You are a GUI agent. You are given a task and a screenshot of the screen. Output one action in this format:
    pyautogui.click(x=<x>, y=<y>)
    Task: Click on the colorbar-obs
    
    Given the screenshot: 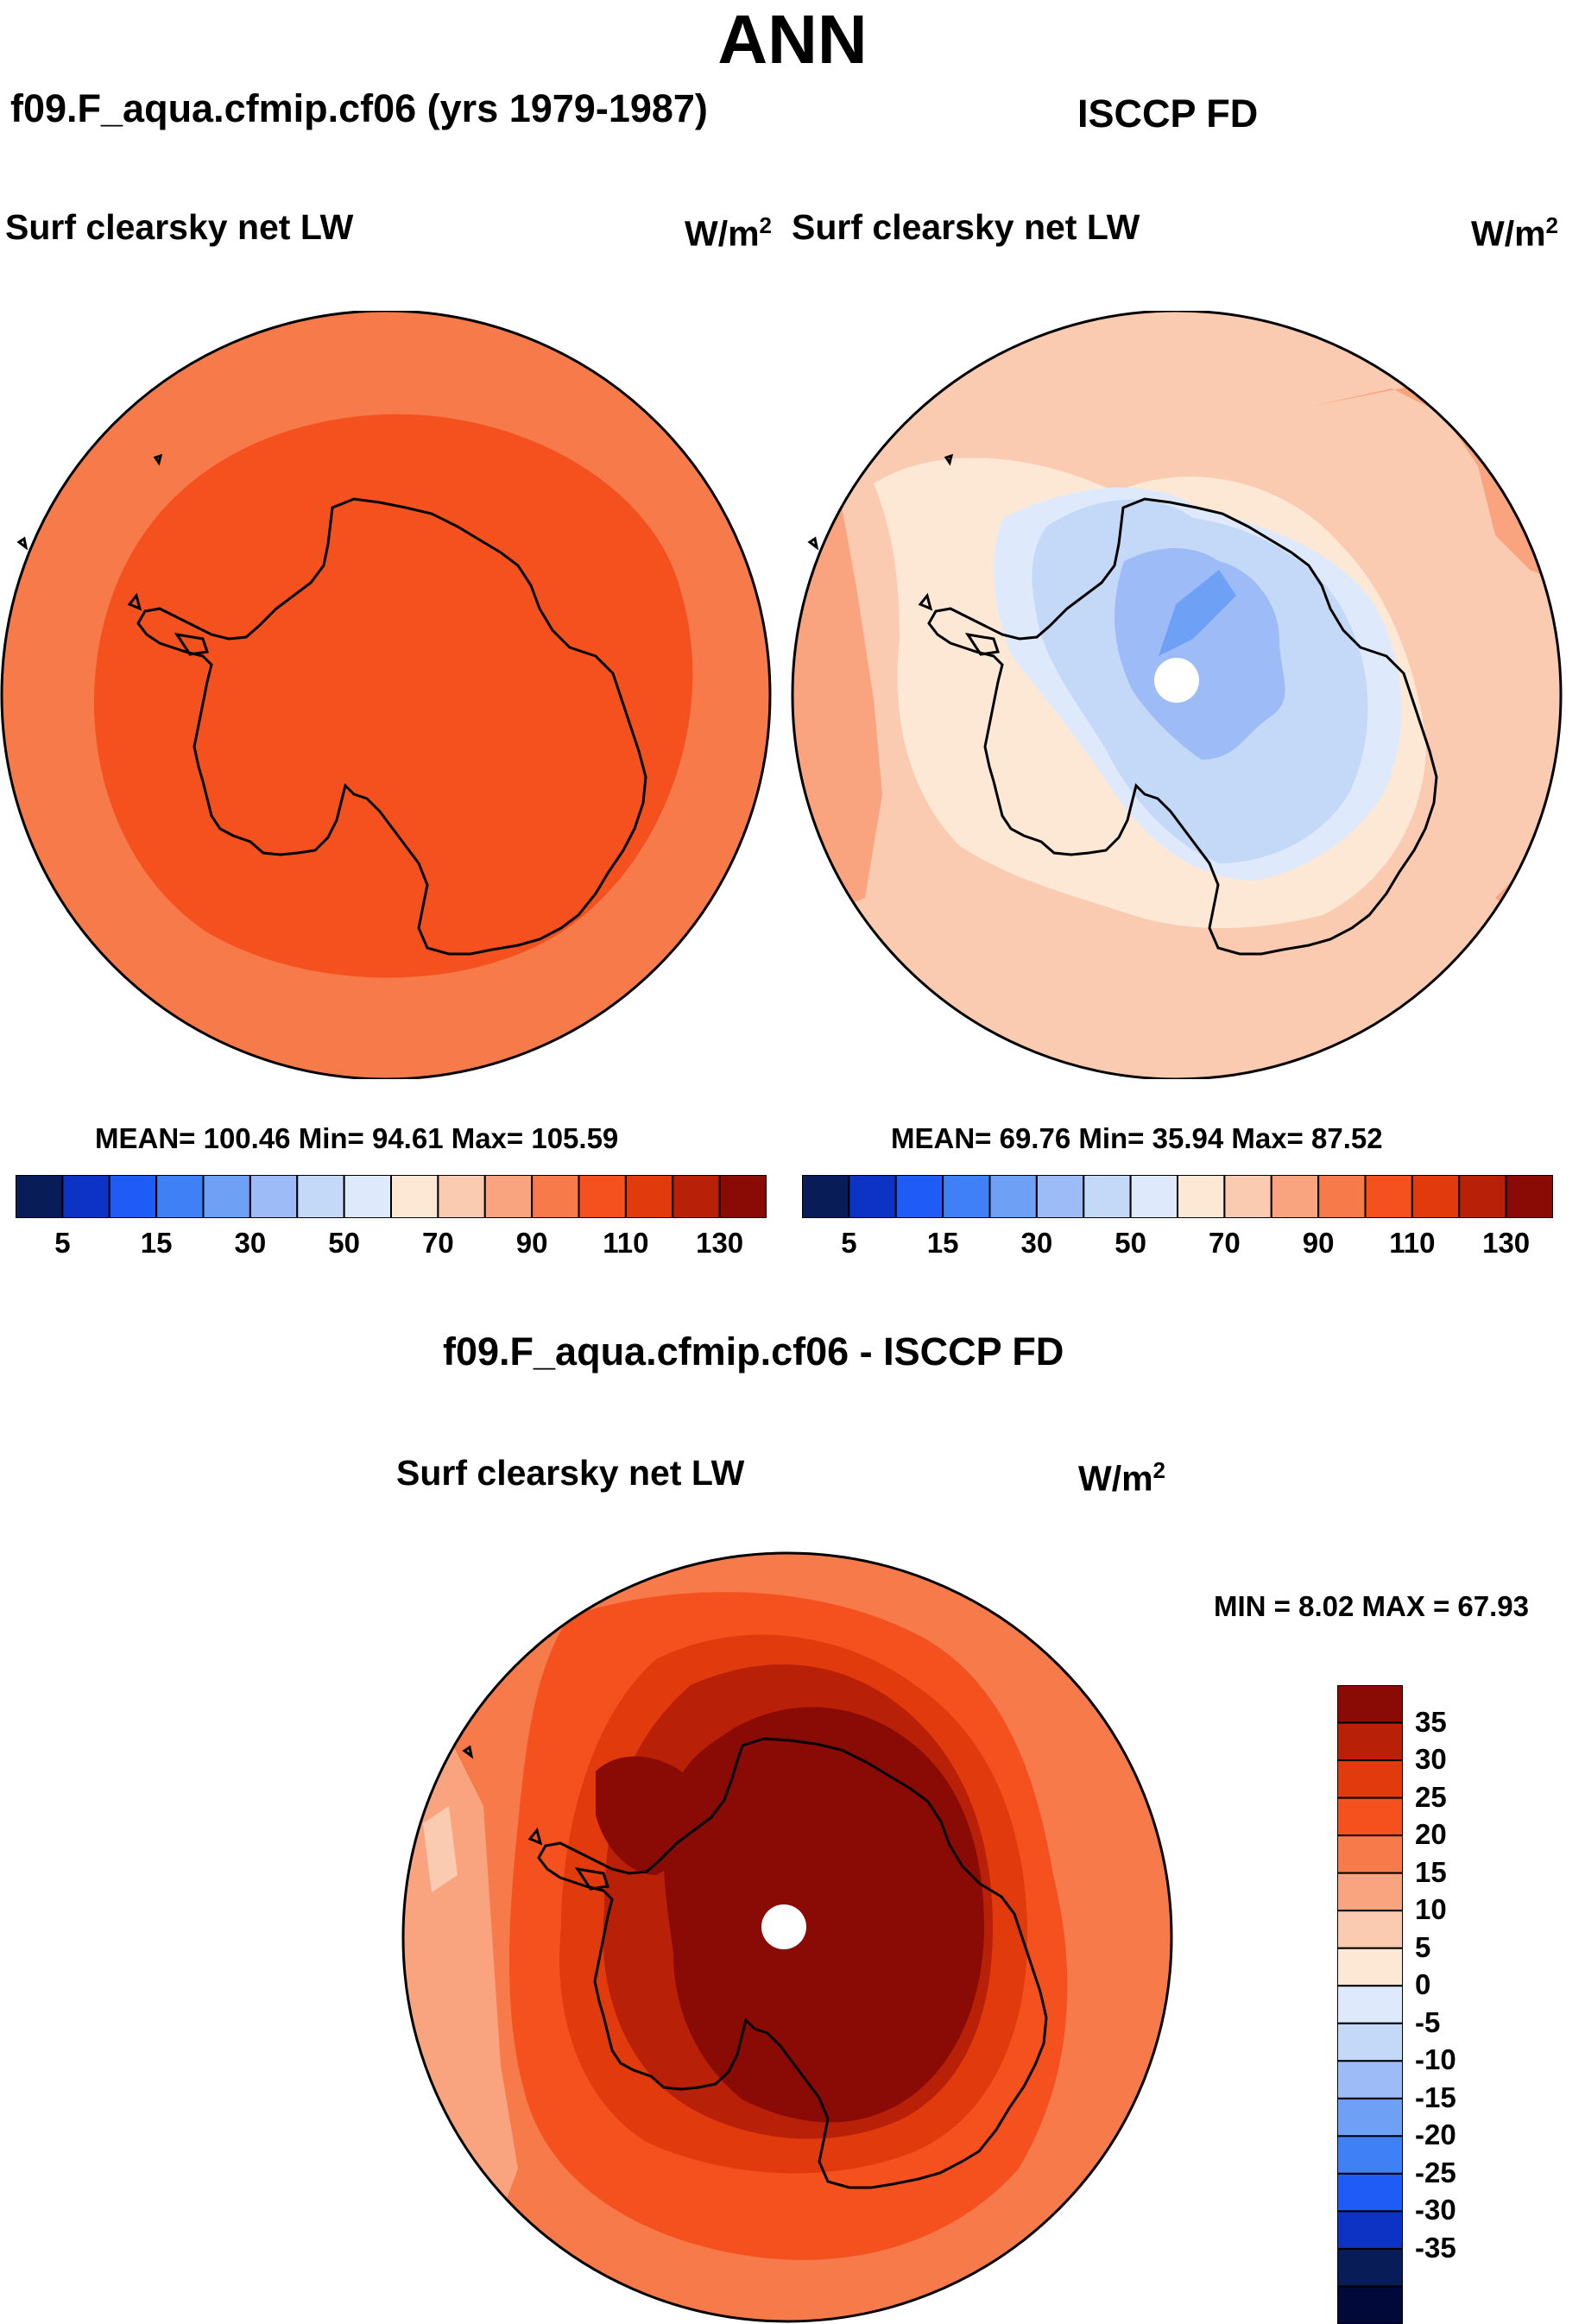 What is the action you would take?
    pyautogui.click(x=1177, y=1196)
    